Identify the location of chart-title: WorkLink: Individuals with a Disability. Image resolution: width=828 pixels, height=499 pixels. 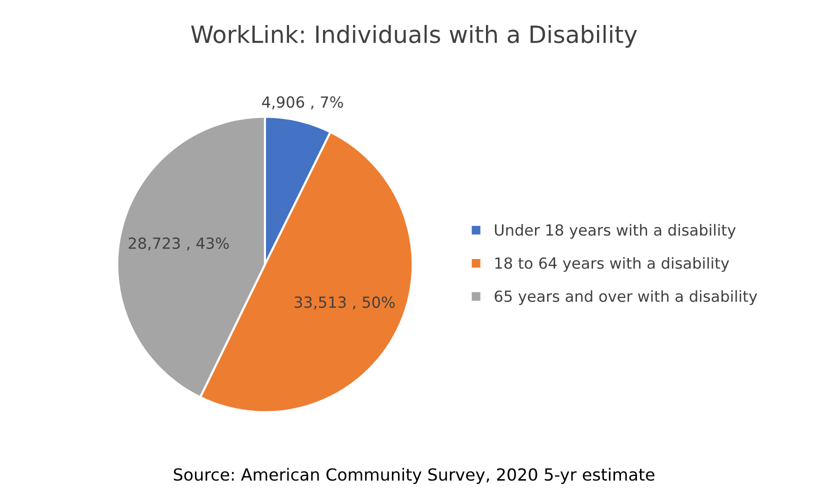
(414, 36).